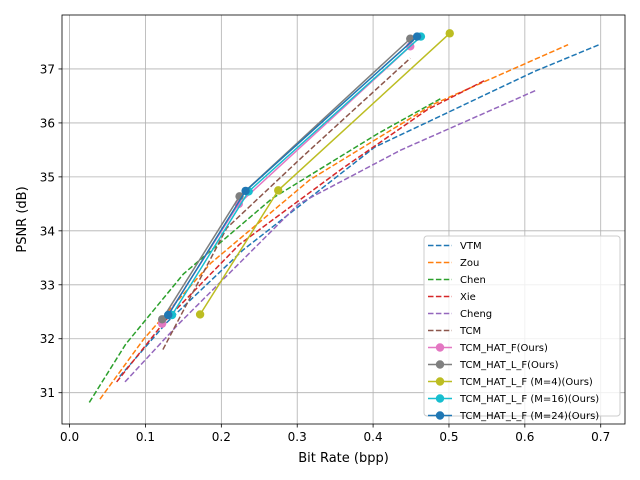  I want to click on legend-label: TCM_HAT_L_F(Ours), so click(509, 365).